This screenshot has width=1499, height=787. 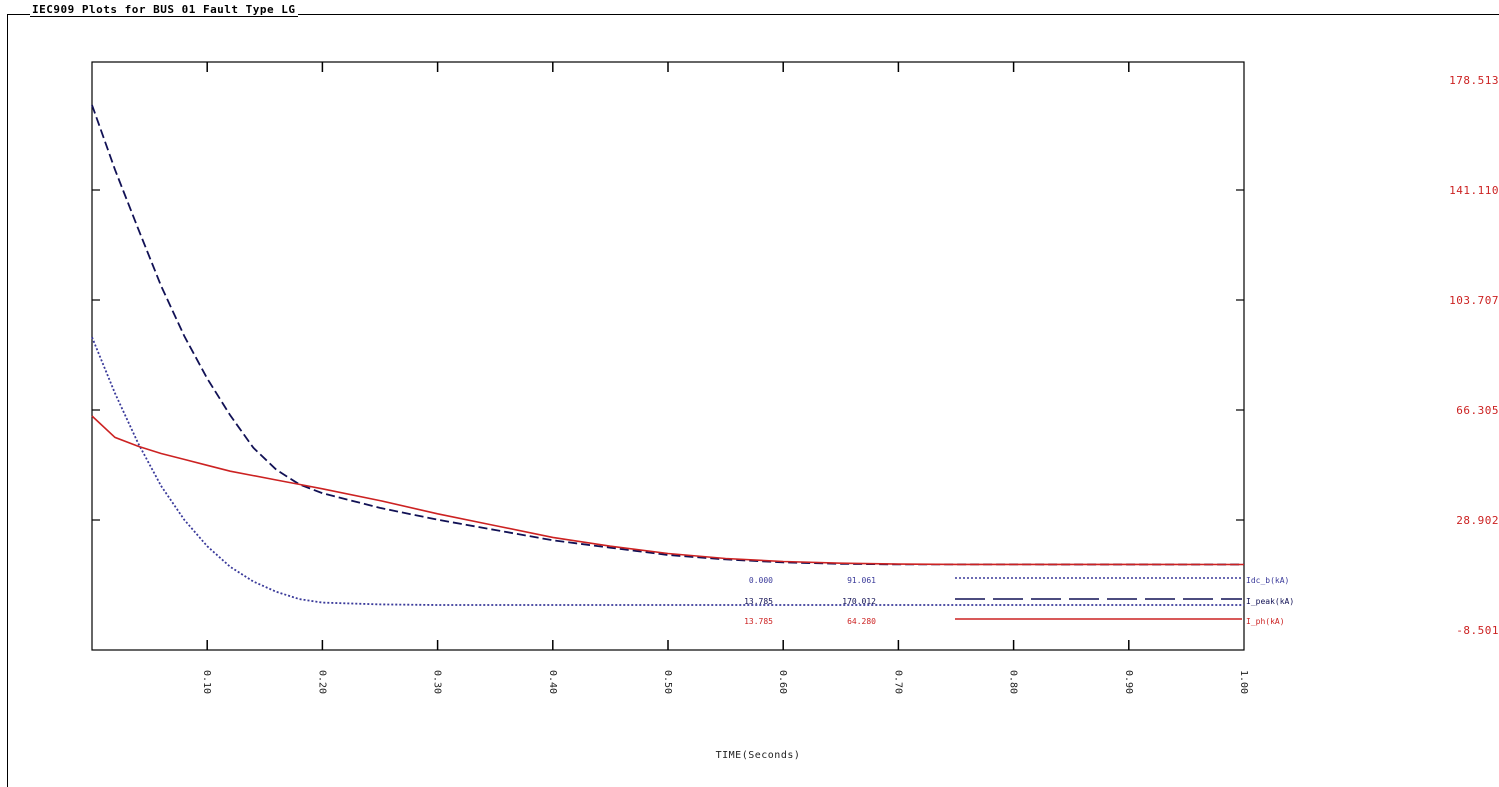 What do you see at coordinates (1243, 682) in the screenshot?
I see `x-tick-label: 1.00` at bounding box center [1243, 682].